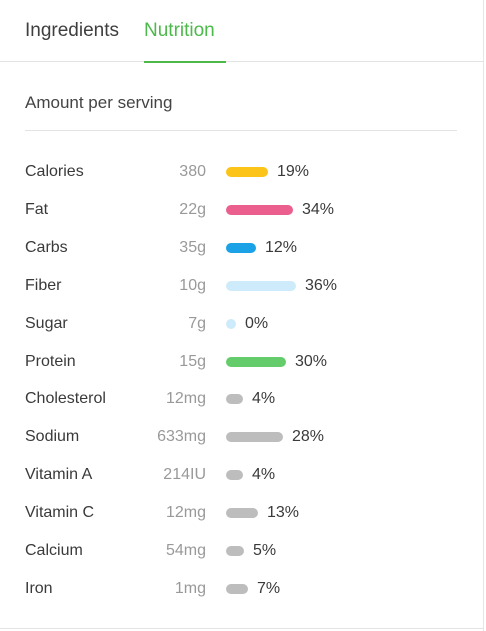 The image size is (486, 631). What do you see at coordinates (54, 550) in the screenshot?
I see `nutrient-name: Calcium` at bounding box center [54, 550].